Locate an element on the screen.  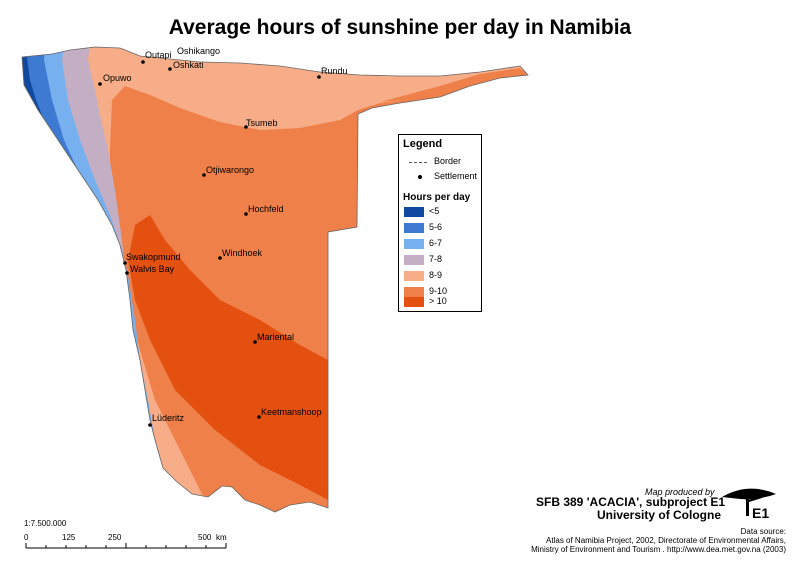
credit-badge: E1 is located at coordinates (761, 513).